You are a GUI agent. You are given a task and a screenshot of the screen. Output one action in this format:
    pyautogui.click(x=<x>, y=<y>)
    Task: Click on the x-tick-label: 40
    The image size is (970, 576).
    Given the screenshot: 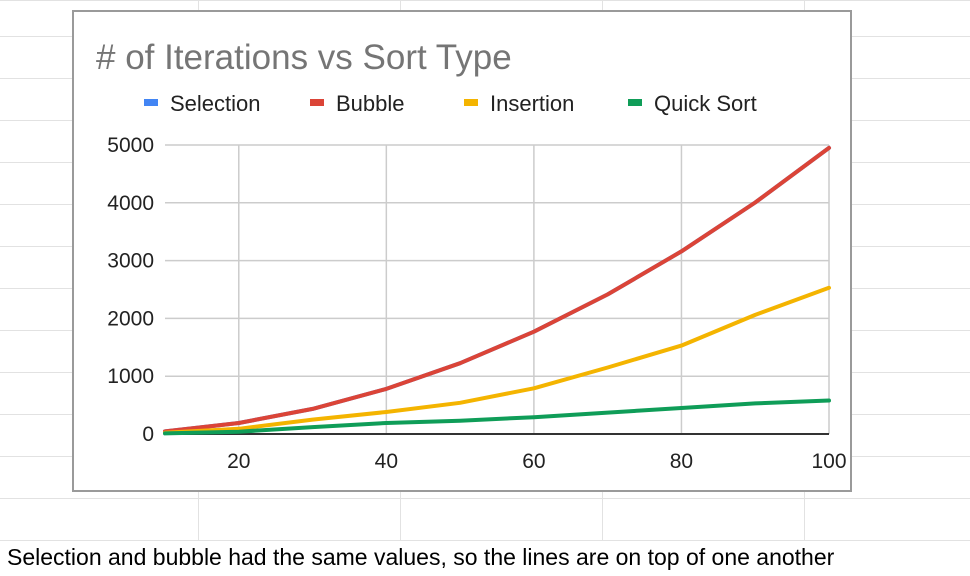 What is the action you would take?
    pyautogui.click(x=386, y=461)
    